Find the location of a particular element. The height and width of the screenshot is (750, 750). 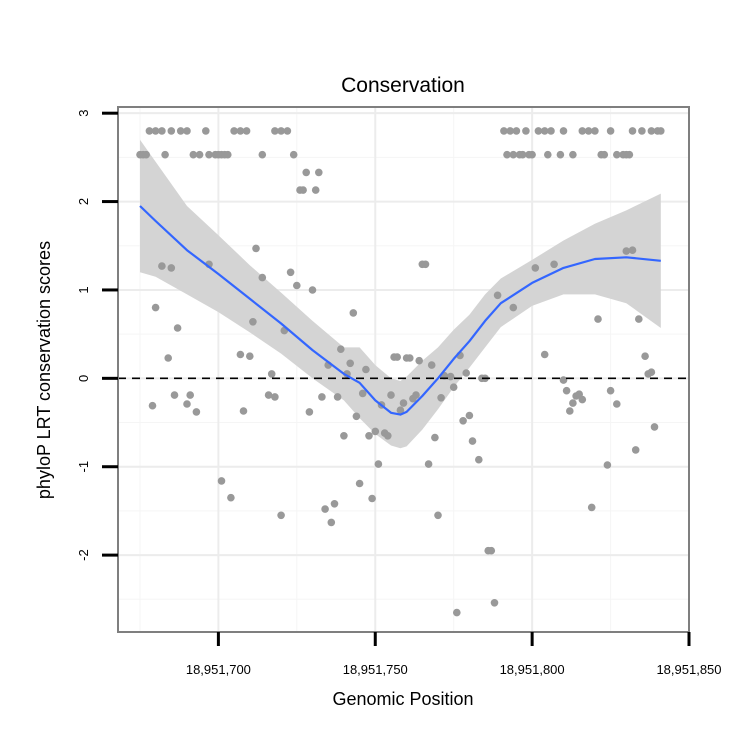

y-tick-label: -1 is located at coordinates (83, 467).